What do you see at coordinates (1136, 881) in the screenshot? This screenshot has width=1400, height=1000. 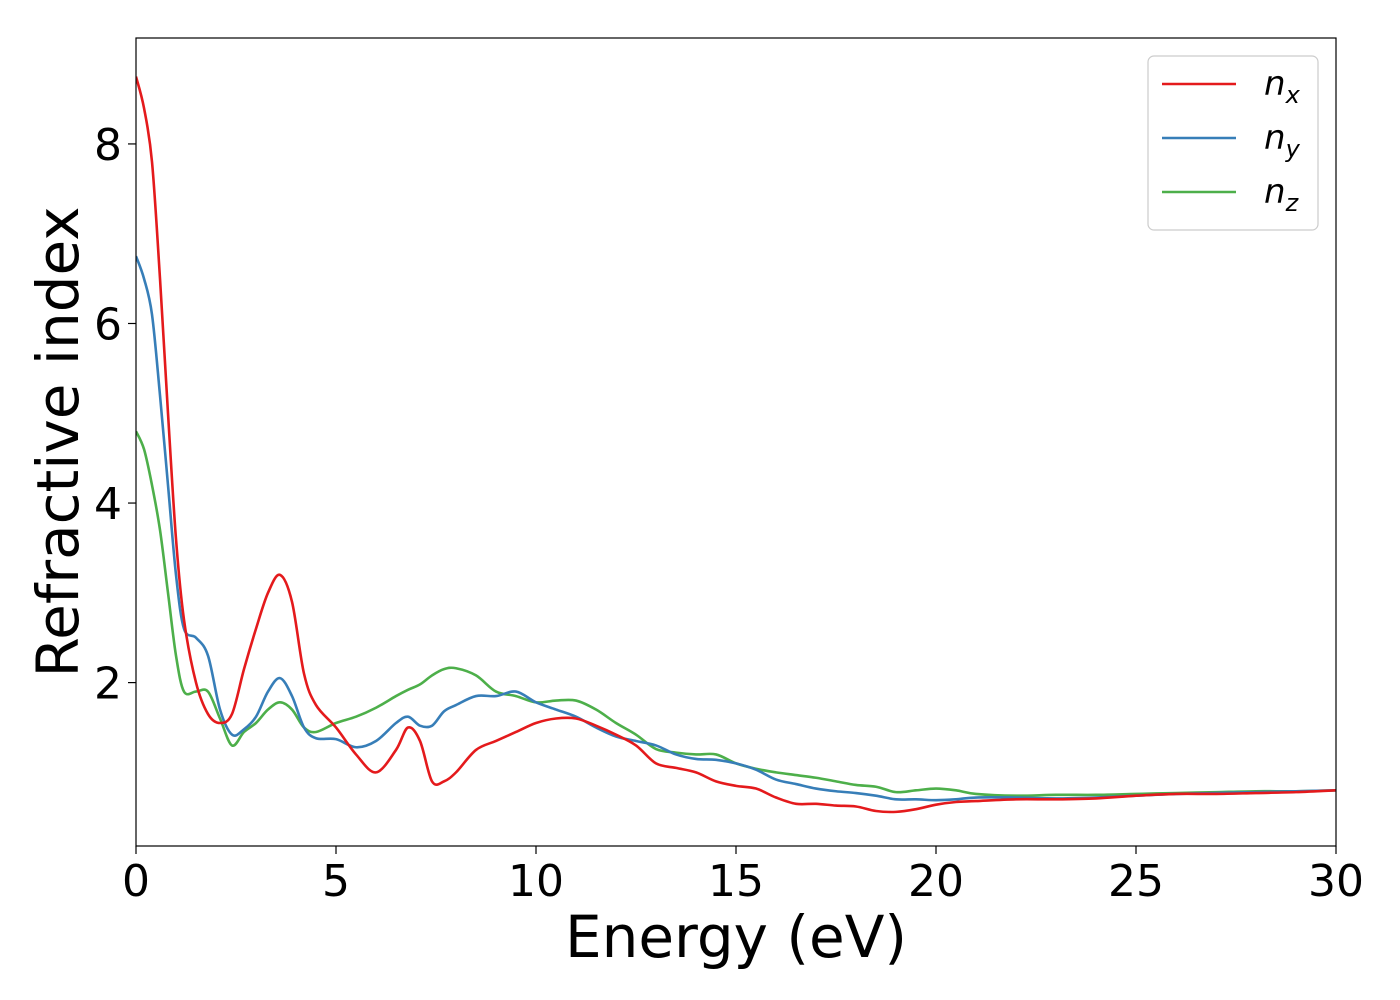 I see `x-tick-label: 25` at bounding box center [1136, 881].